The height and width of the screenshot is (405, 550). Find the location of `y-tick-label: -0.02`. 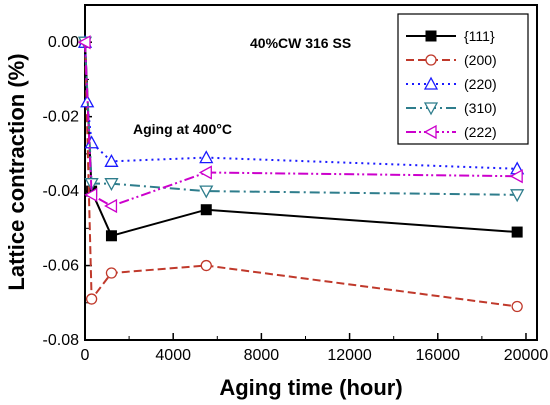

y-tick-label: -0.02 is located at coordinates (61, 117).